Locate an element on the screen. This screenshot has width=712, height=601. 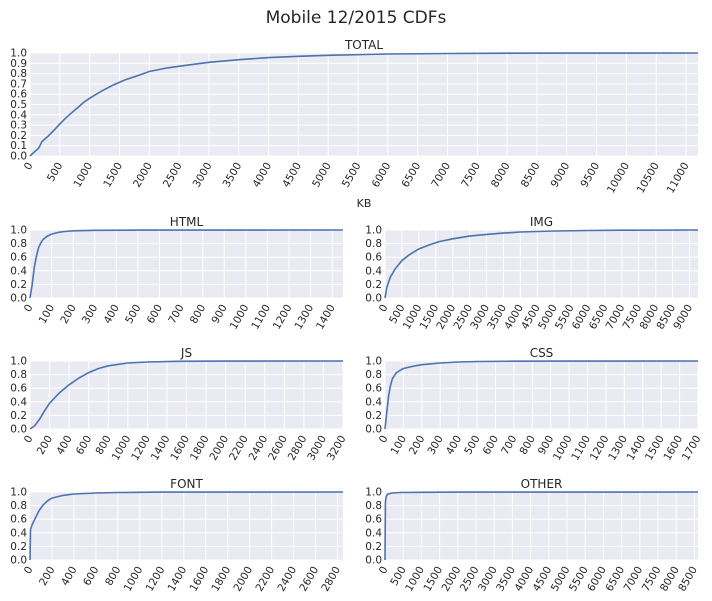
subplot-title: OTHER is located at coordinates (542, 484).